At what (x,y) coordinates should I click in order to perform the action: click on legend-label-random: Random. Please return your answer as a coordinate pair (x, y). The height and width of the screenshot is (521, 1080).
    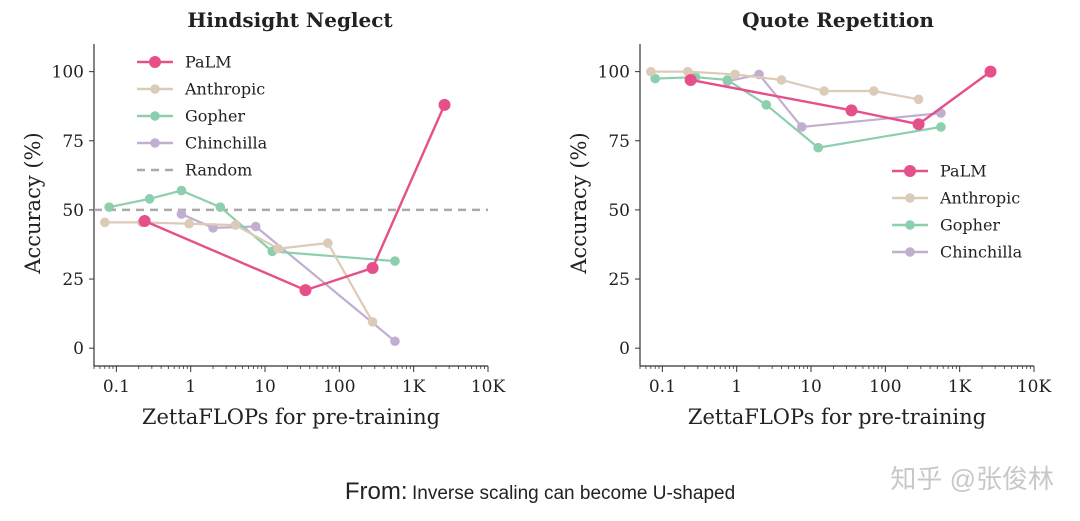
    Looking at the image, I should click on (218, 170).